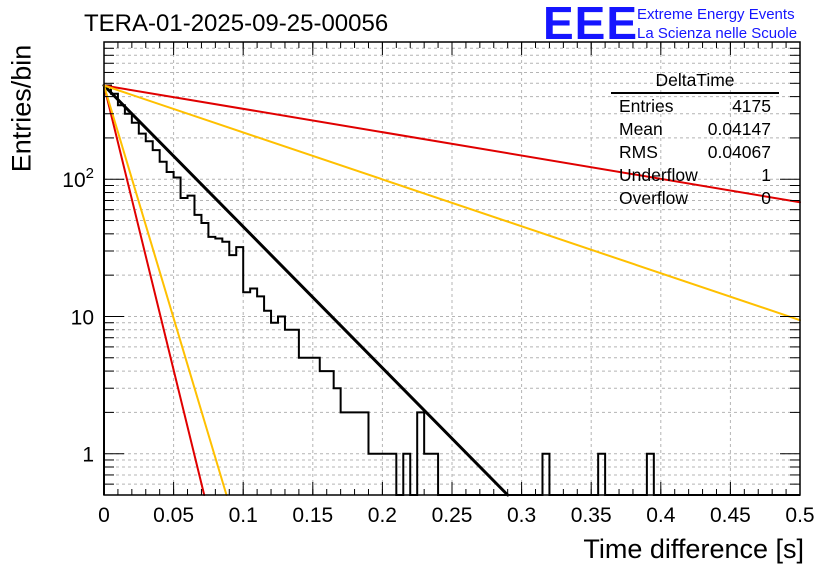 The image size is (836, 572). What do you see at coordinates (766, 198) in the screenshot?
I see `stats-value: 0` at bounding box center [766, 198].